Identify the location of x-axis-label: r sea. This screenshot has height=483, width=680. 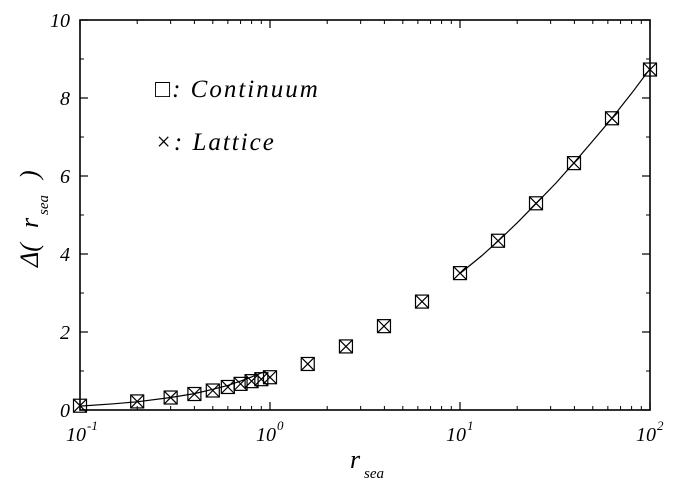
(367, 463).